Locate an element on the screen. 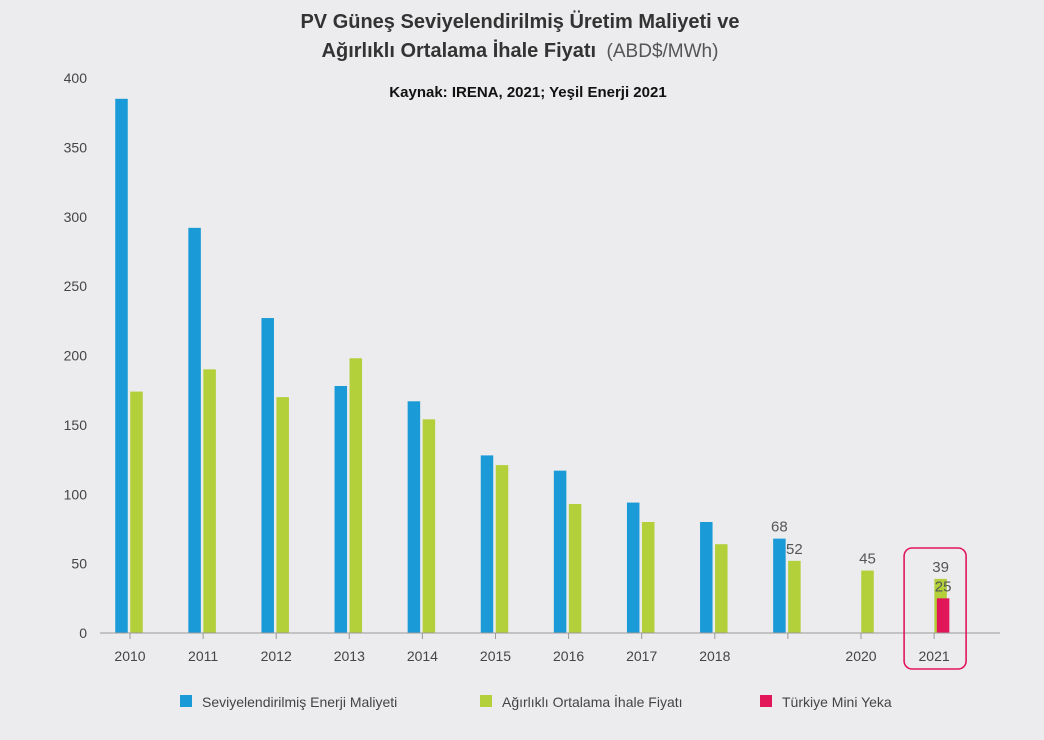 This screenshot has width=1044, height=740. x-tick-label: 2021 is located at coordinates (934, 656).